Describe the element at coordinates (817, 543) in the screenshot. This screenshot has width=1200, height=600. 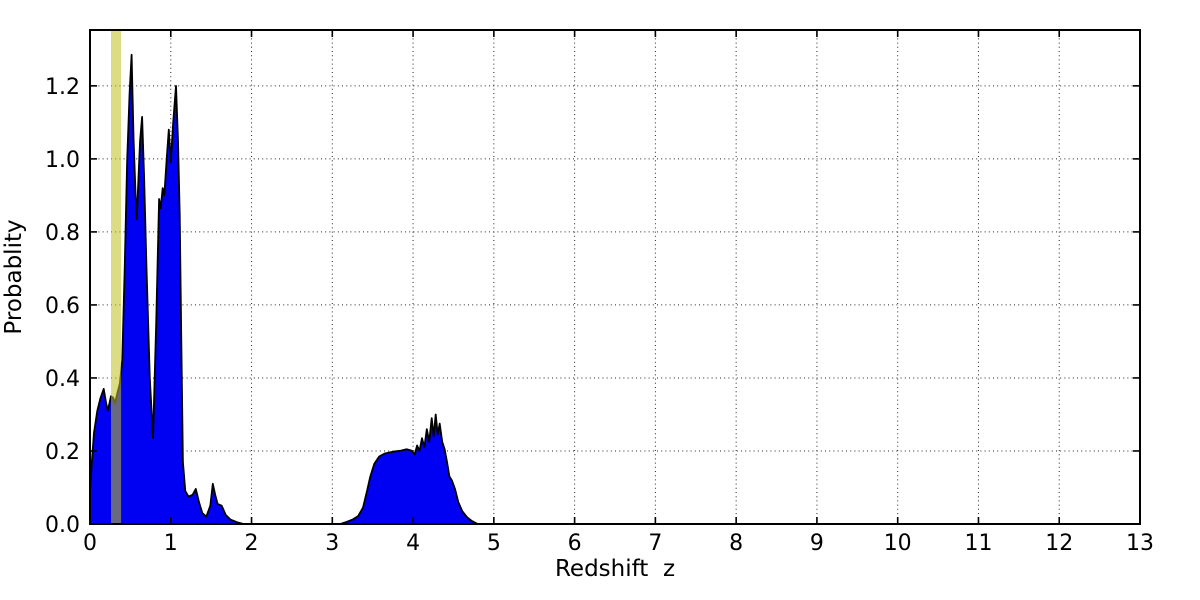
I see `x-tick-label: 9` at that location.